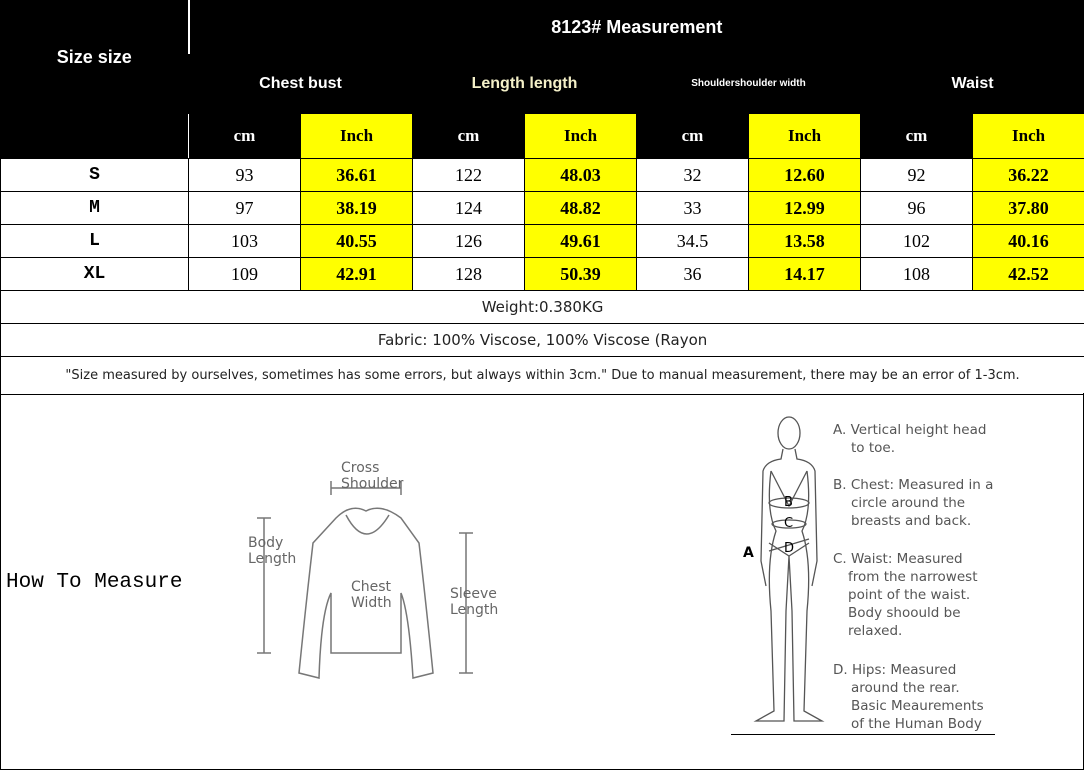 This screenshot has height=771, width=1084. Describe the element at coordinates (692, 175) in the screenshot. I see `cm-cell: 32` at that location.